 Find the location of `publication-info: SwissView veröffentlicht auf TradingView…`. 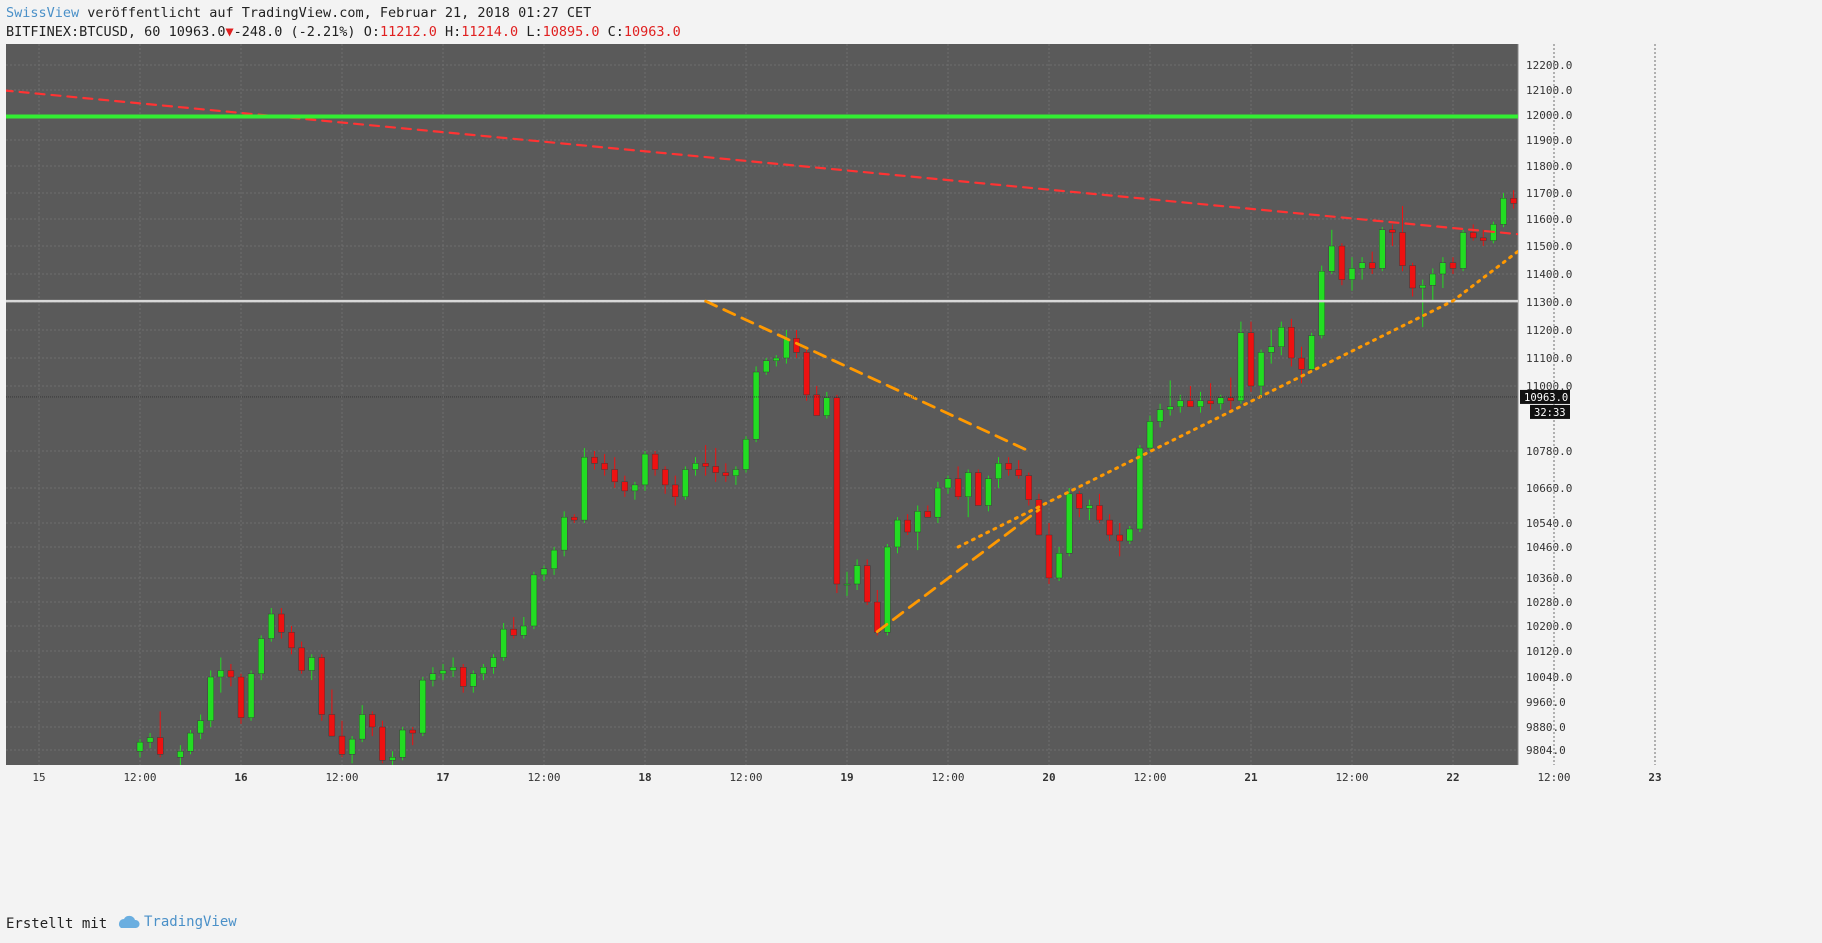

publication-info: SwissView veröffentlicht auf TradingView… is located at coordinates (298, 13).